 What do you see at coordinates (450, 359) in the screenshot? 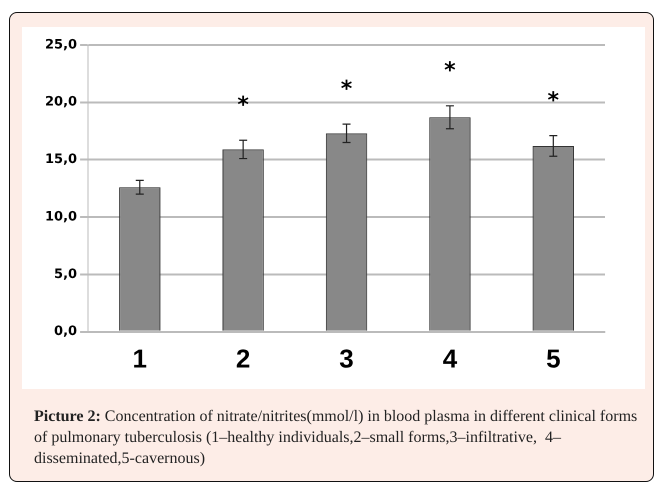
I see `x-tick-label: 4` at bounding box center [450, 359].